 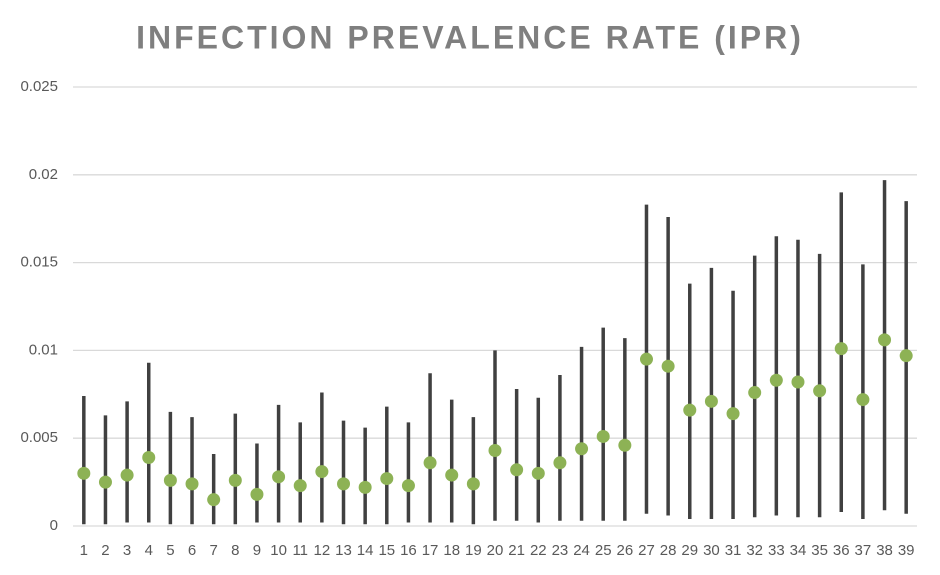 I want to click on y-tick-label: 0.02, so click(x=43, y=174).